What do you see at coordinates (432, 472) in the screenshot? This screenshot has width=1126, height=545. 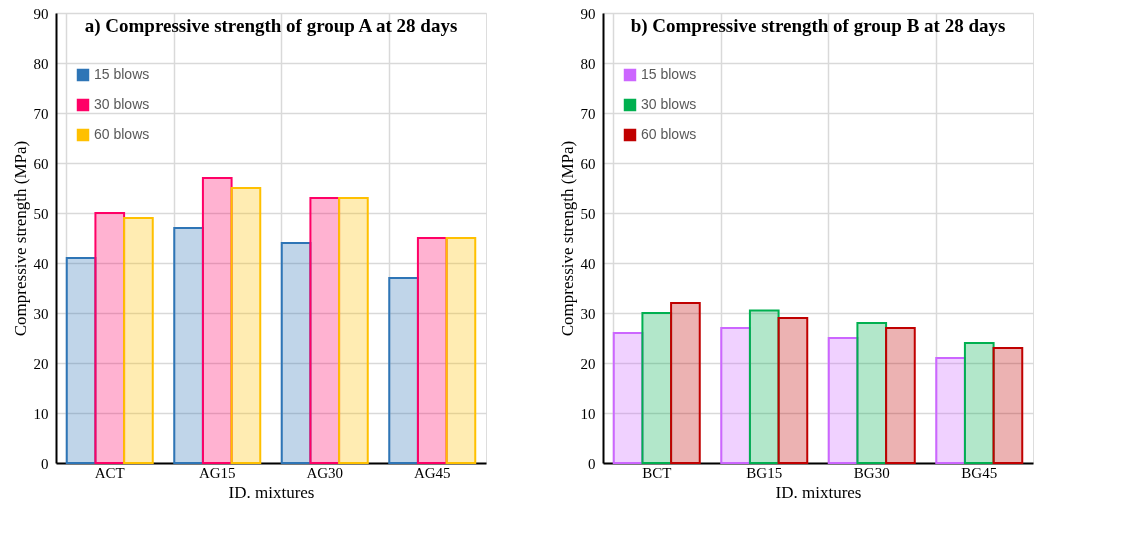 I see `x-tick-label: AG45` at bounding box center [432, 472].